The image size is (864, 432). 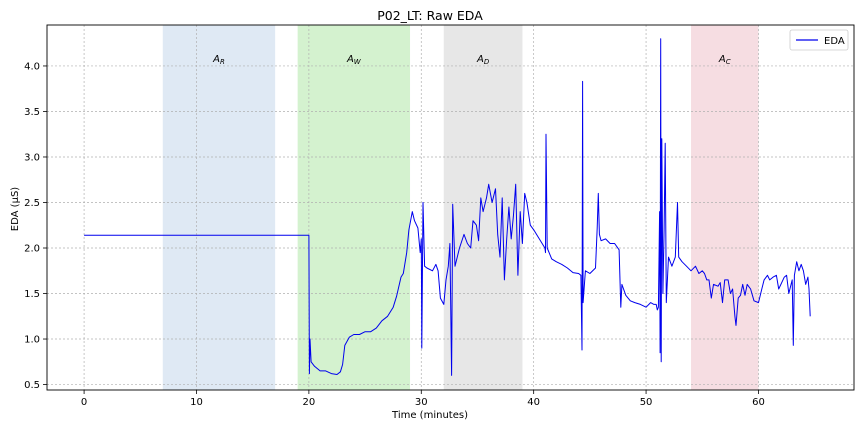 I want to click on y-tick-label: 2.5, so click(x=32, y=203).